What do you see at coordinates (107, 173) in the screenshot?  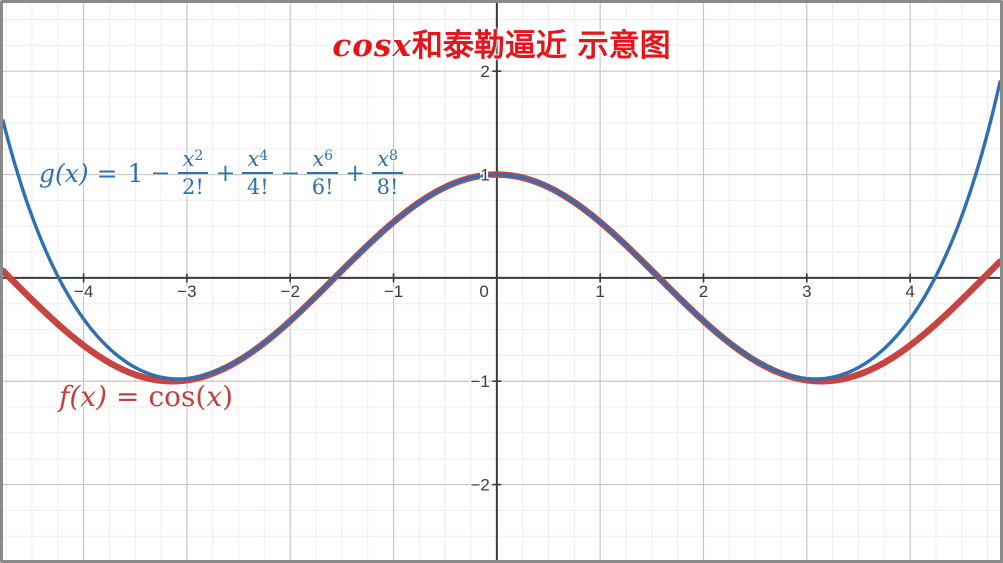 I see `g-label-equals: =` at bounding box center [107, 173].